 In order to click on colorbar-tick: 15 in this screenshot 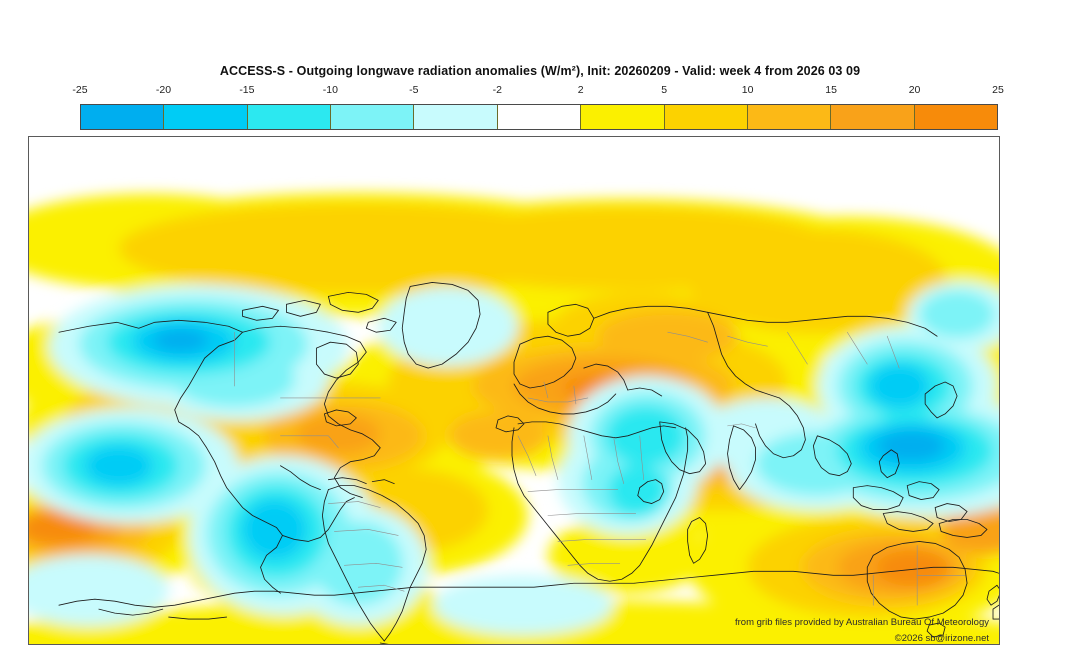, I will do `click(831, 90)`.